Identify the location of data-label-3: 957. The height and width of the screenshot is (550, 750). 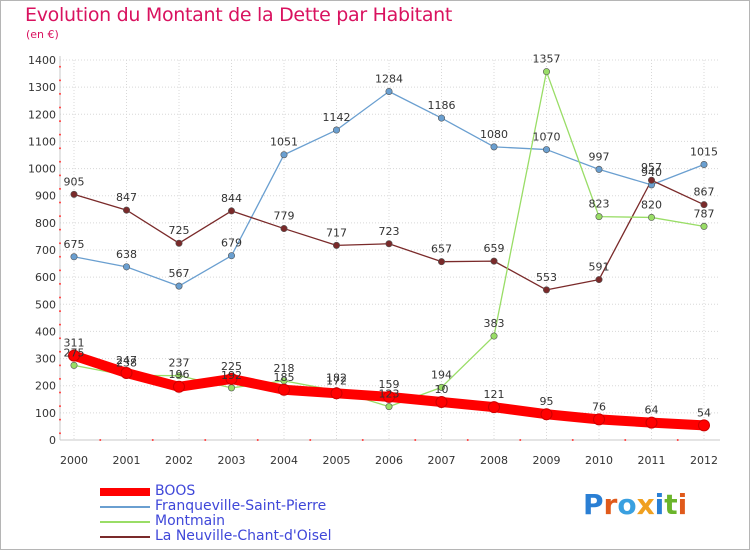
(651, 167).